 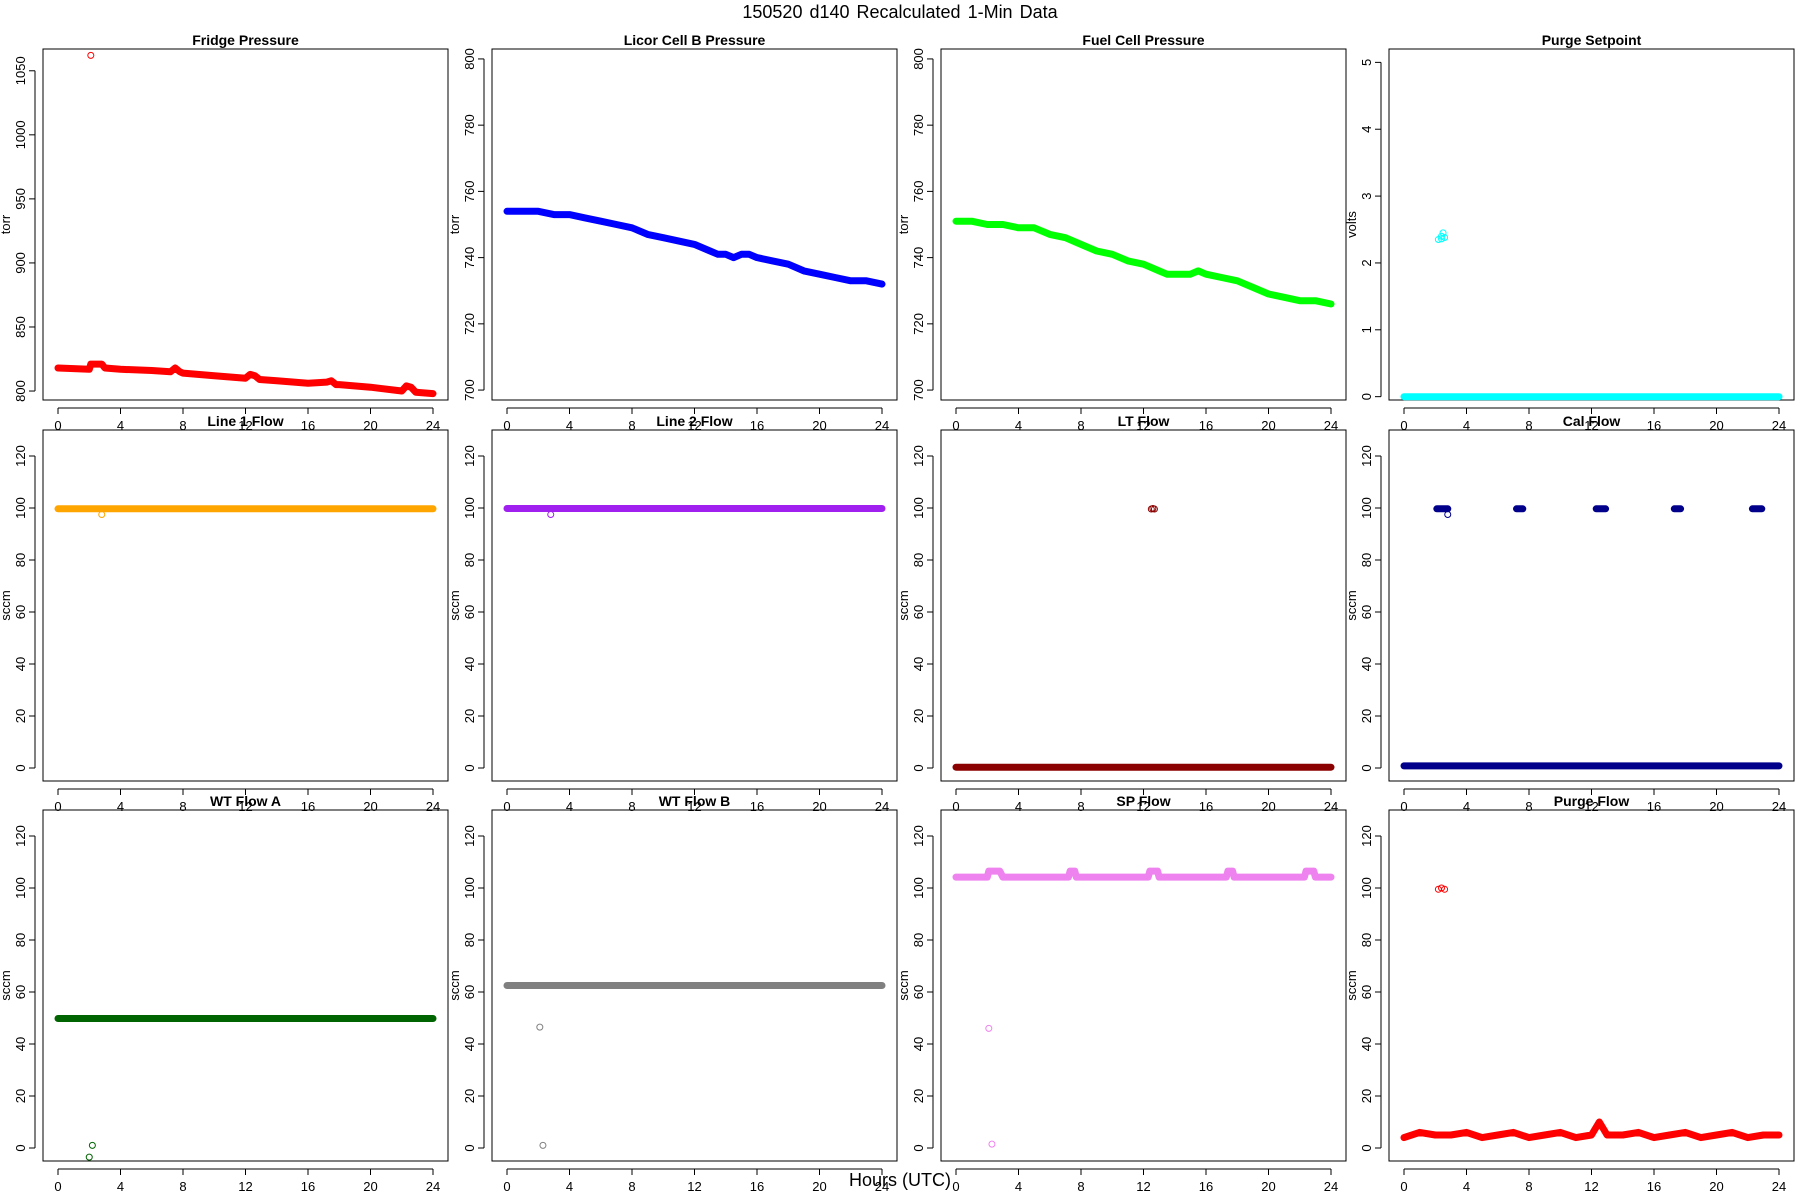 What do you see at coordinates (20, 70) in the screenshot?
I see `y-tick-label: 1050` at bounding box center [20, 70].